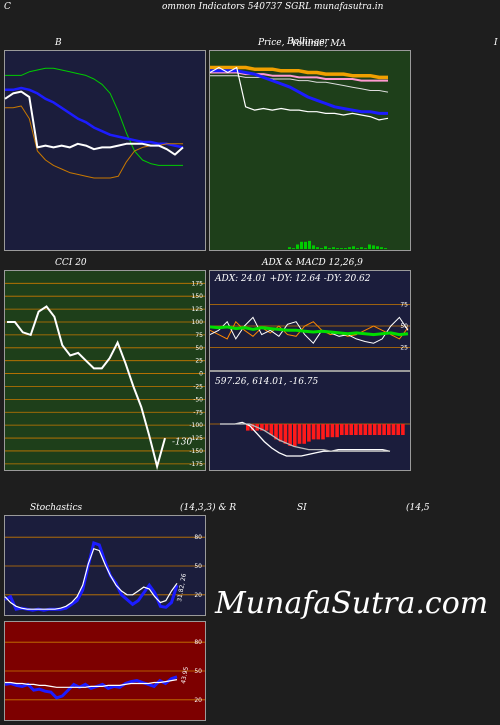  I want to click on rsi-rsi-line, so click(91, 687).